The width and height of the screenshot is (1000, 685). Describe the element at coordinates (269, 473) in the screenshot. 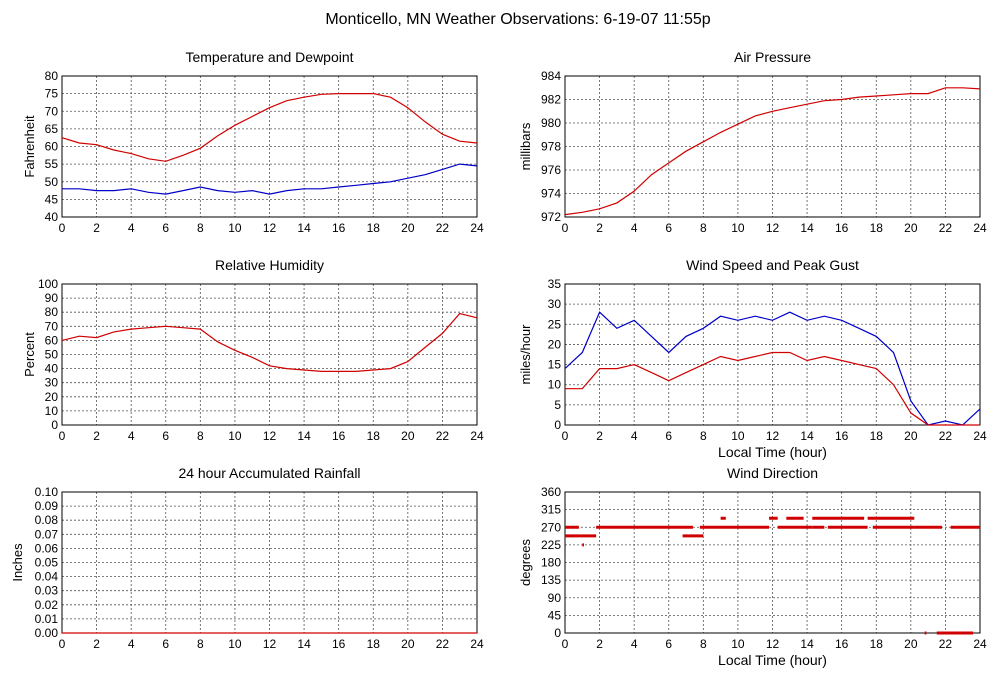

I see `chart-title: 24 hour Accumulated Rainfall` at that location.